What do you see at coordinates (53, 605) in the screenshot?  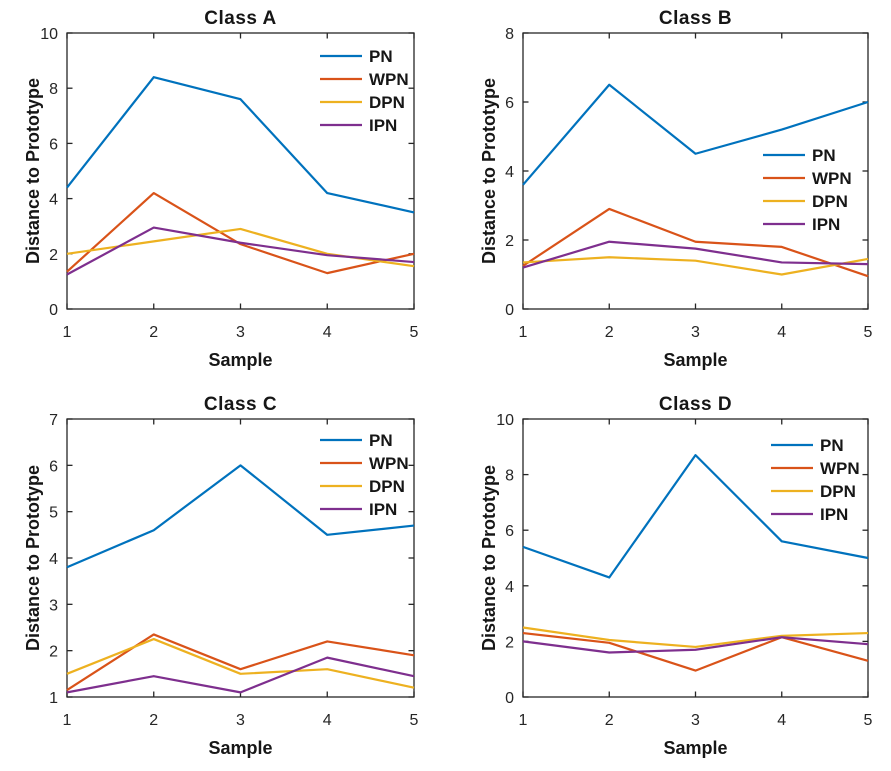 I see `y-tick-label: 3` at bounding box center [53, 605].